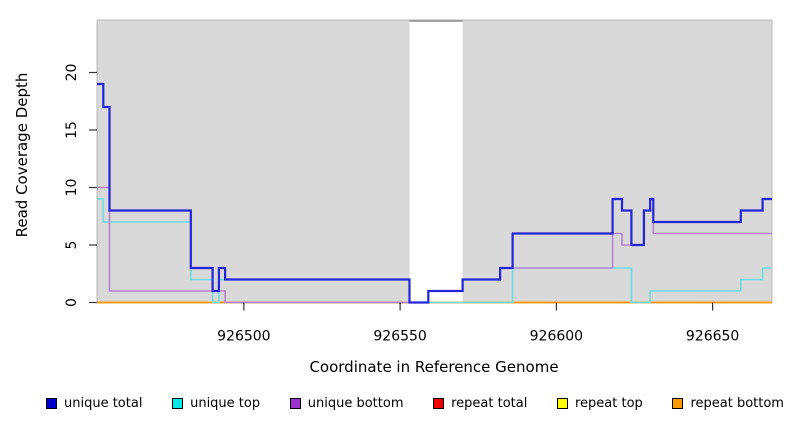 The width and height of the screenshot is (792, 432). What do you see at coordinates (72, 188) in the screenshot?
I see `y-tick-label: 10` at bounding box center [72, 188].